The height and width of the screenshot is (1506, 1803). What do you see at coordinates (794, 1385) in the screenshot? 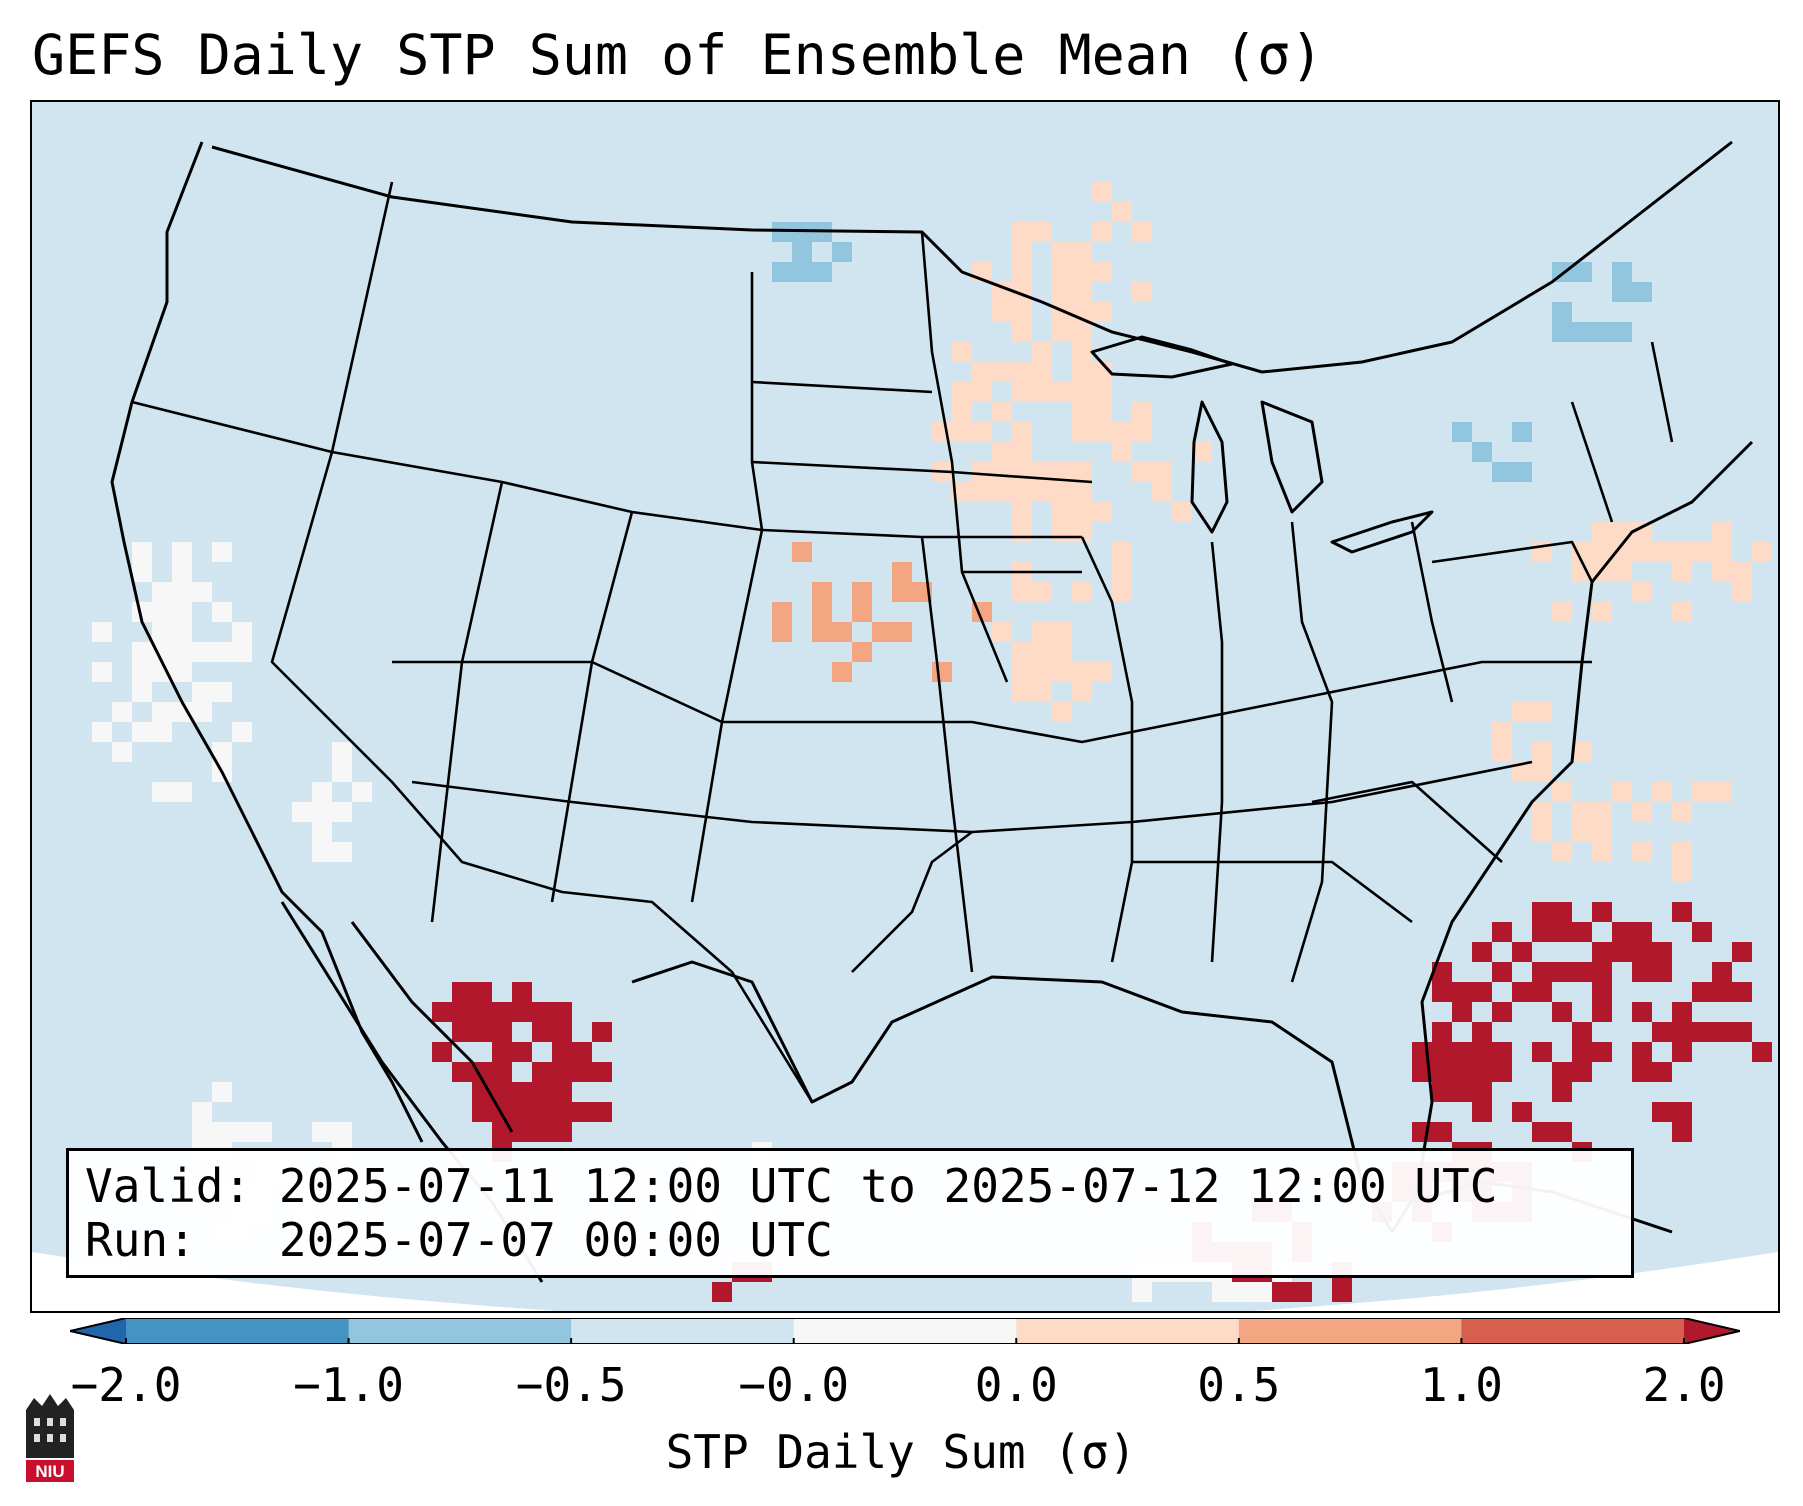
I see `colorbar-tick-label: −0.0` at bounding box center [794, 1385].